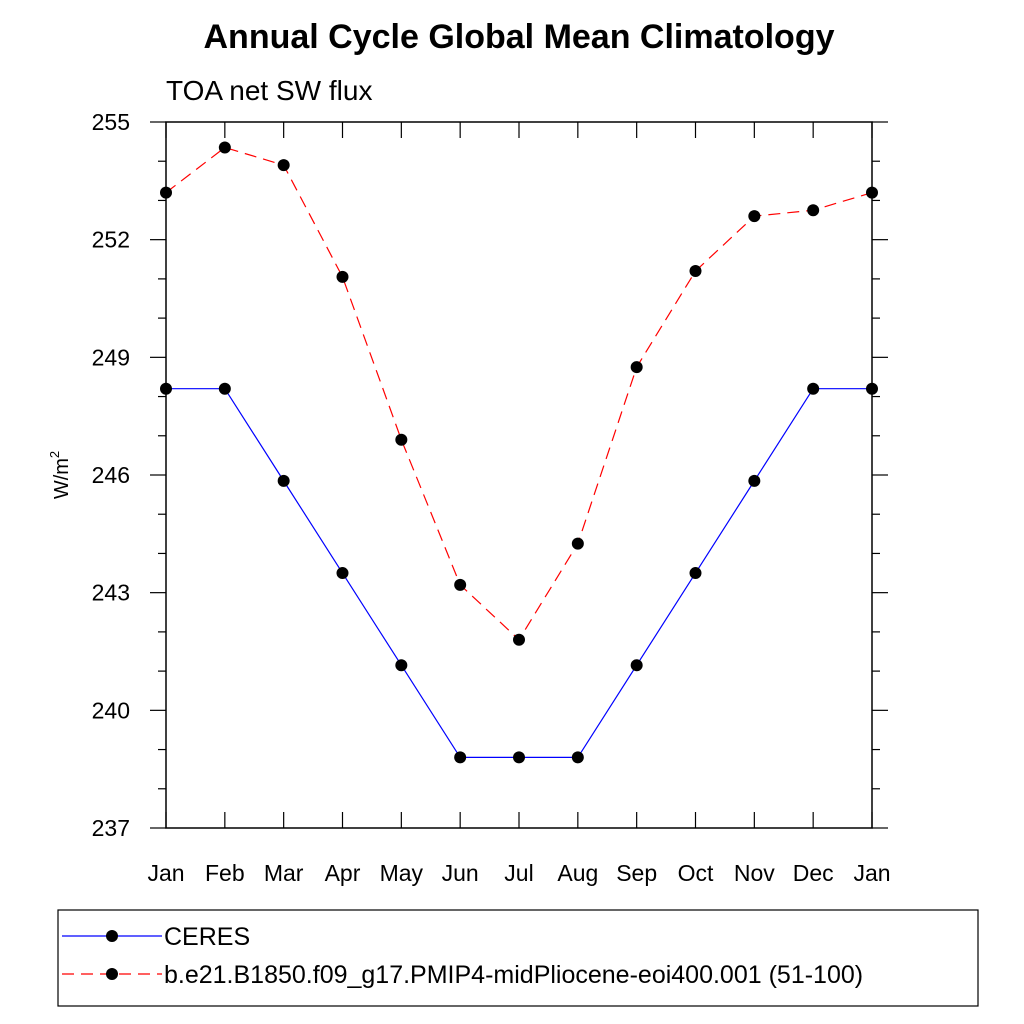 The image size is (1024, 1024). What do you see at coordinates (460, 873) in the screenshot?
I see `x-tick-label: Jun` at bounding box center [460, 873].